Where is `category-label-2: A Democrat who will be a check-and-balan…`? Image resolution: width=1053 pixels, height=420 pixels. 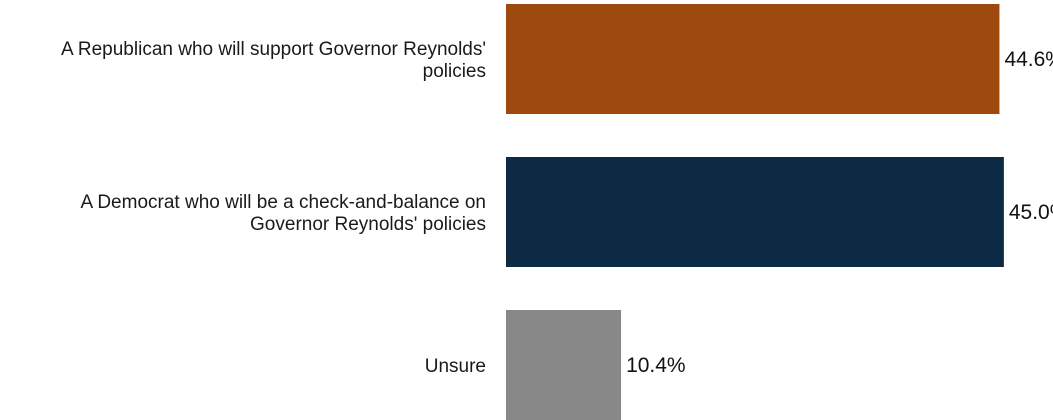 category-label-2: A Democrat who will be a check-and-balan… is located at coordinates (283, 213).